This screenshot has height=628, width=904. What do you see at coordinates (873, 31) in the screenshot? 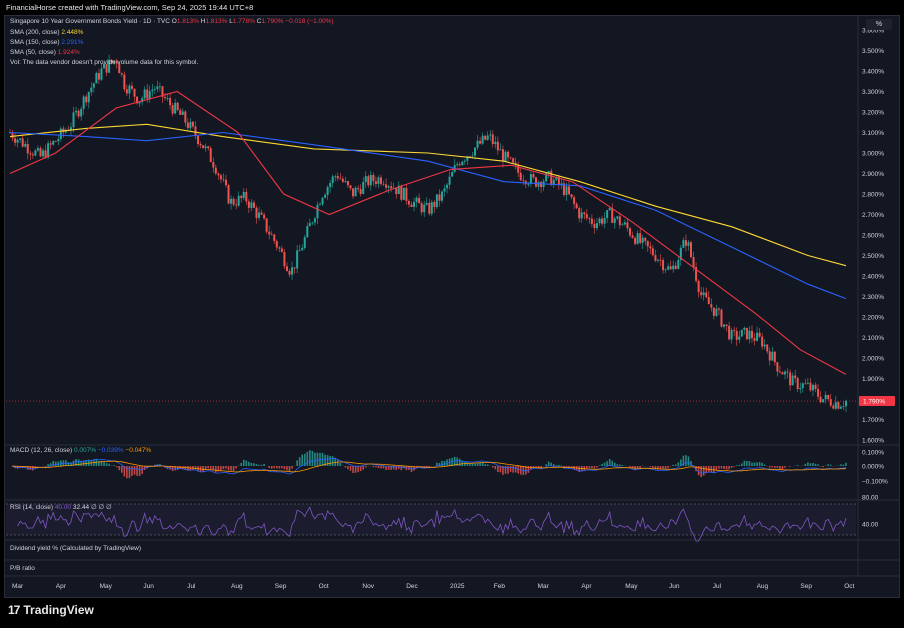
I see `price-tick-label: 3.600%` at bounding box center [873, 31].